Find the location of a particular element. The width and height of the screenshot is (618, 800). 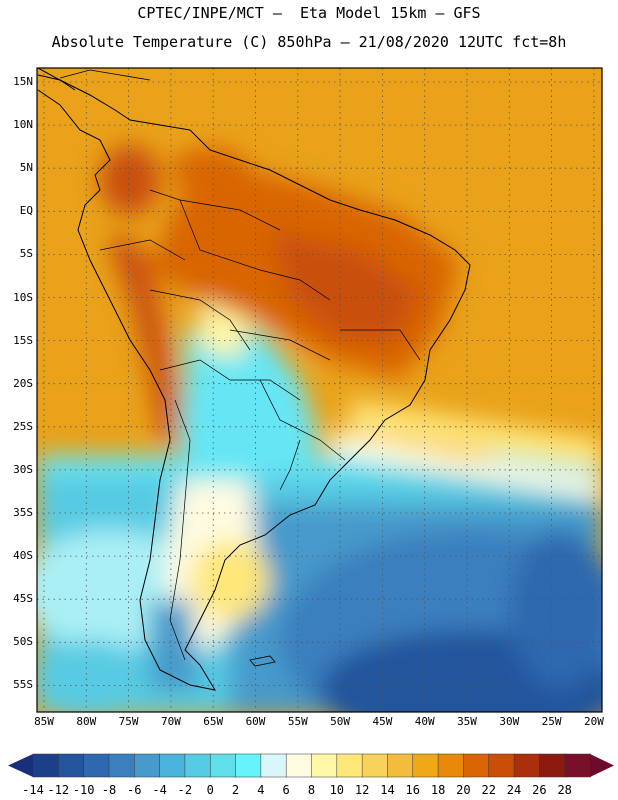

colorbar-label: 16 is located at coordinates (412, 790).